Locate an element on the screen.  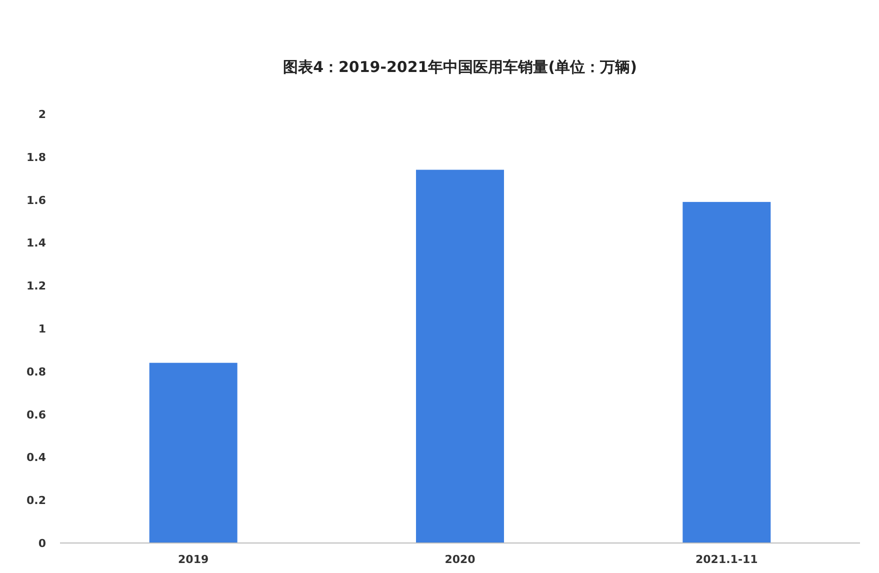
x-tick-label: 2021.1-11 is located at coordinates (727, 559).